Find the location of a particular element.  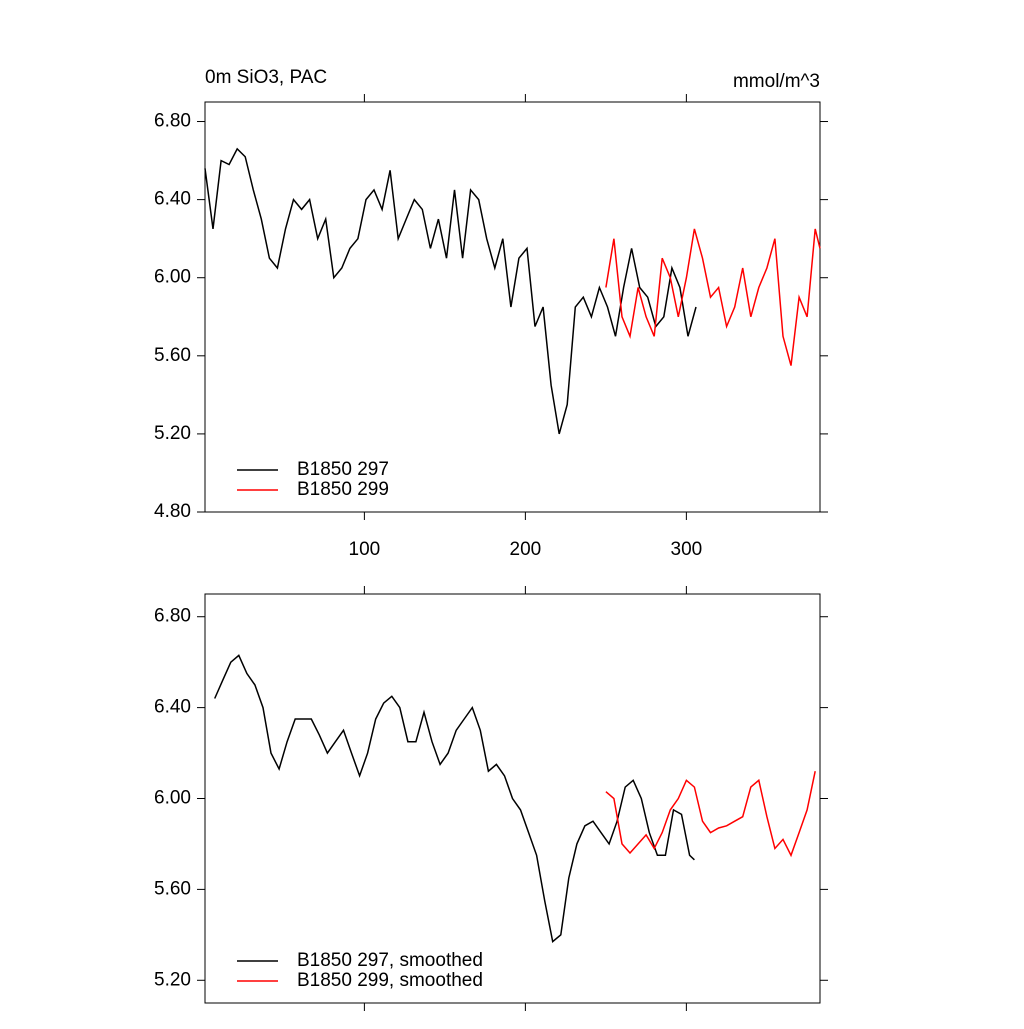

x-tick-label: 300 is located at coordinates (687, 549).